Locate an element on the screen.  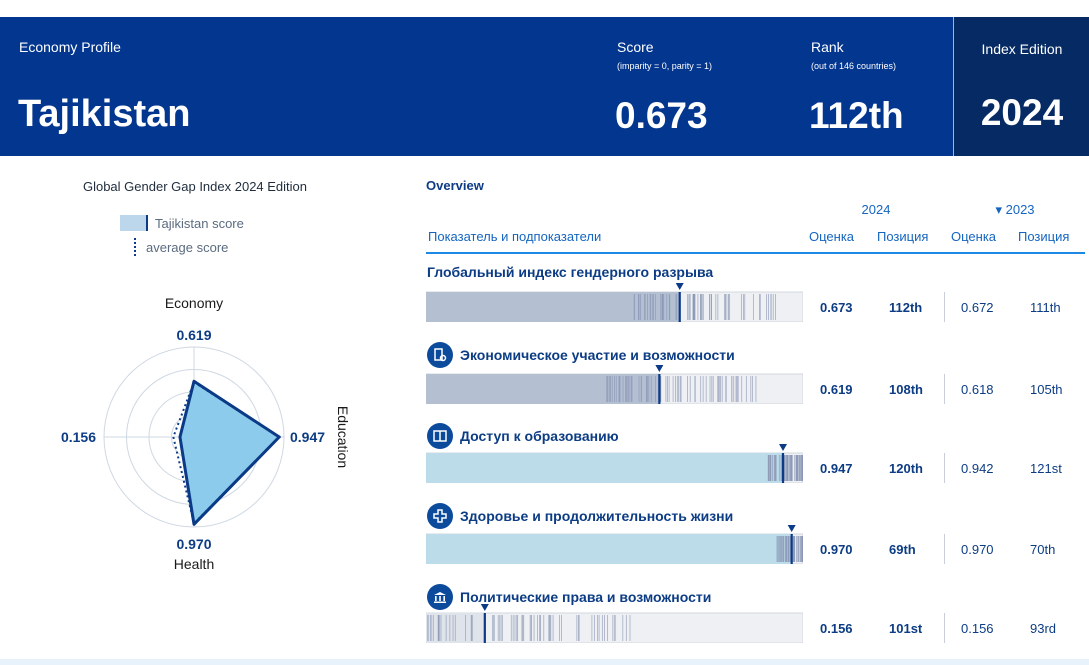
row-score: 0.947 is located at coordinates (836, 468).